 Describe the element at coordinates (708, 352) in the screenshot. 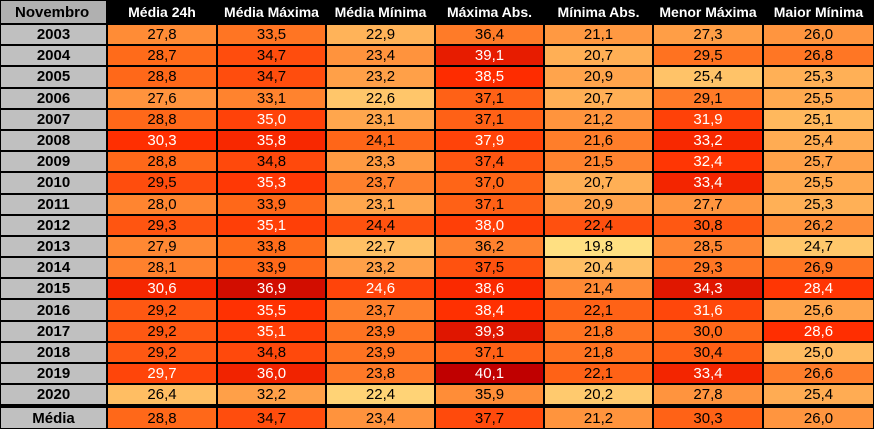

I see `table-cell: 30,4` at that location.